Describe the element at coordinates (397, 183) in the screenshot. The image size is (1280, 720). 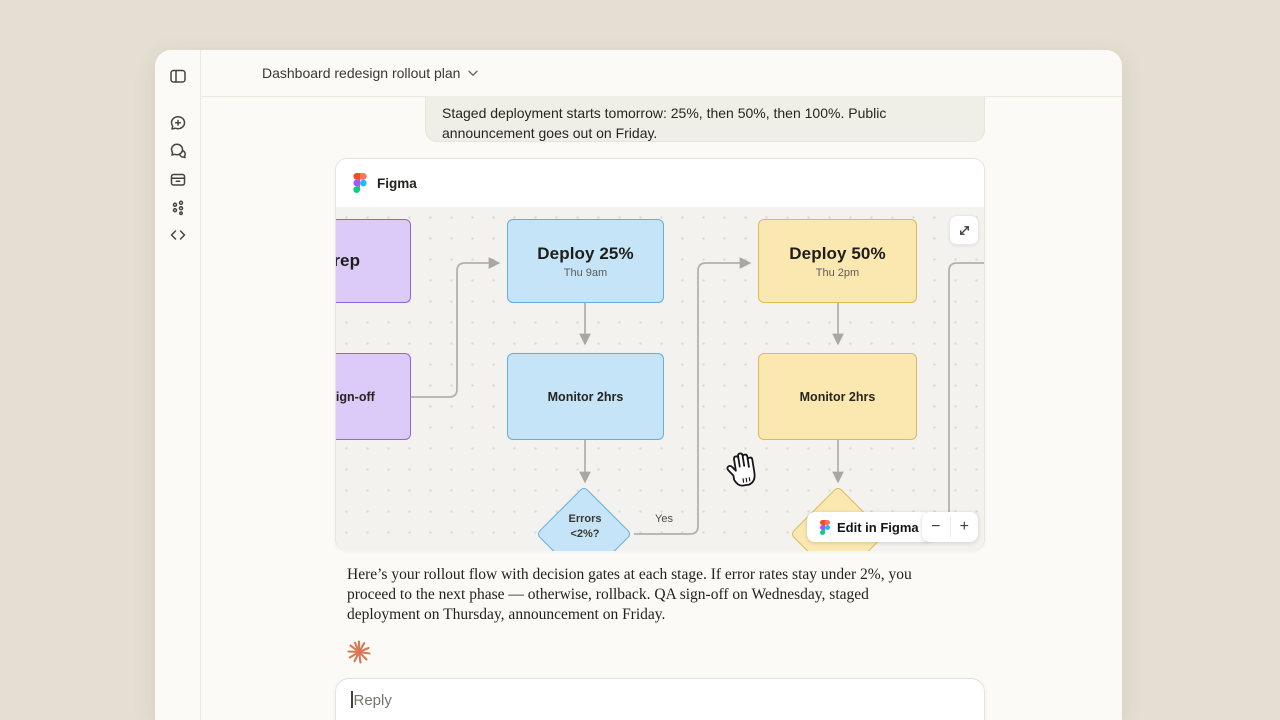
I see `figma-app-name: Figma` at that location.